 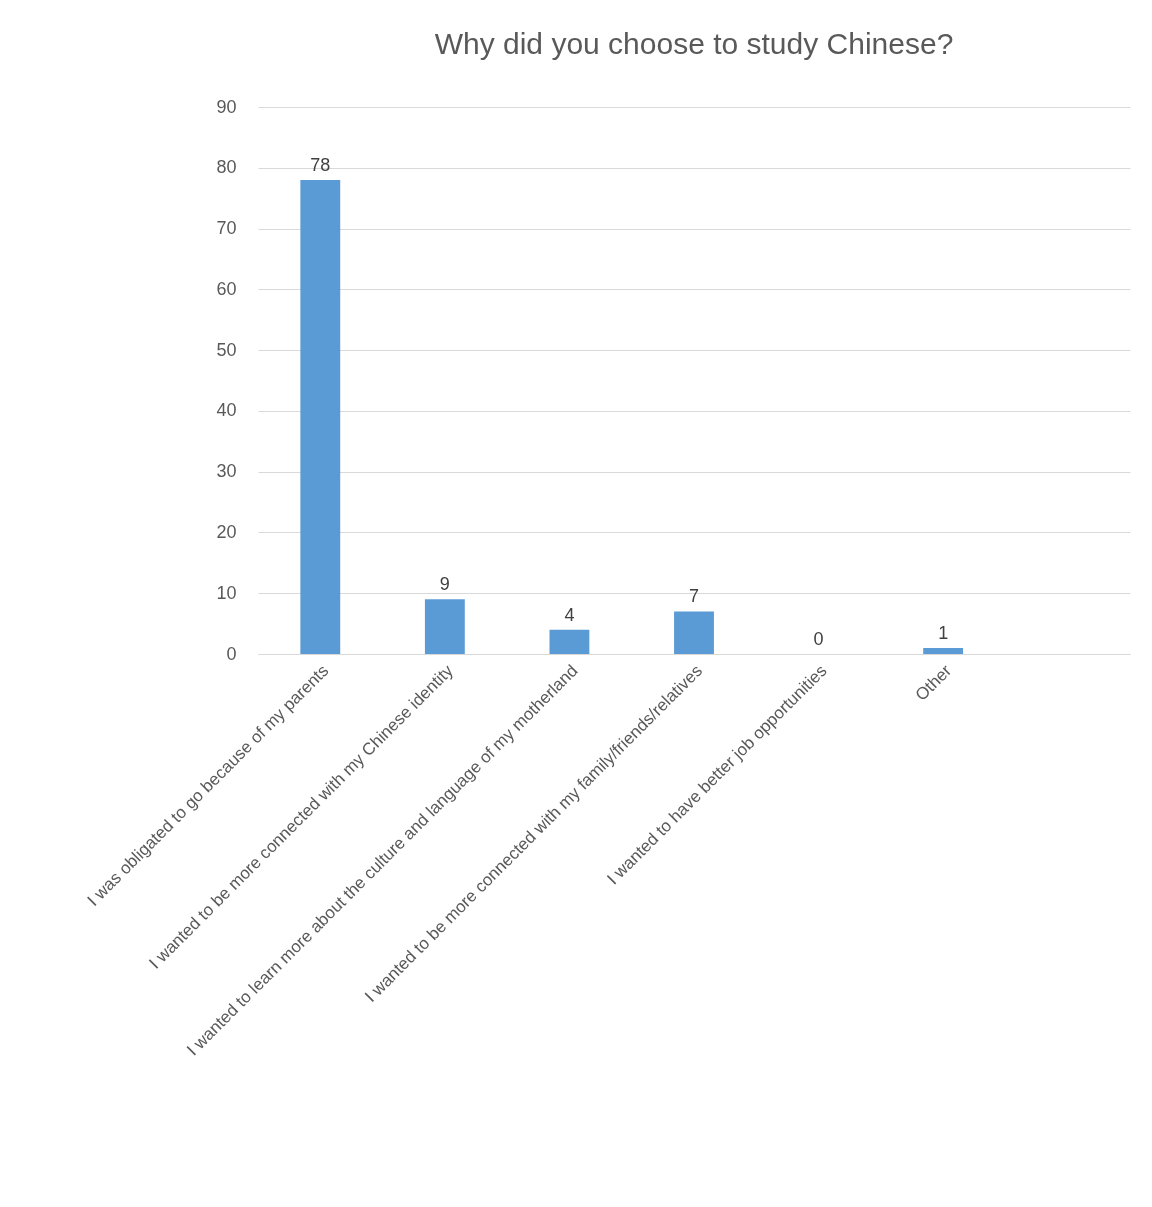 I want to click on y-tick-label: 0, so click(x=231, y=653).